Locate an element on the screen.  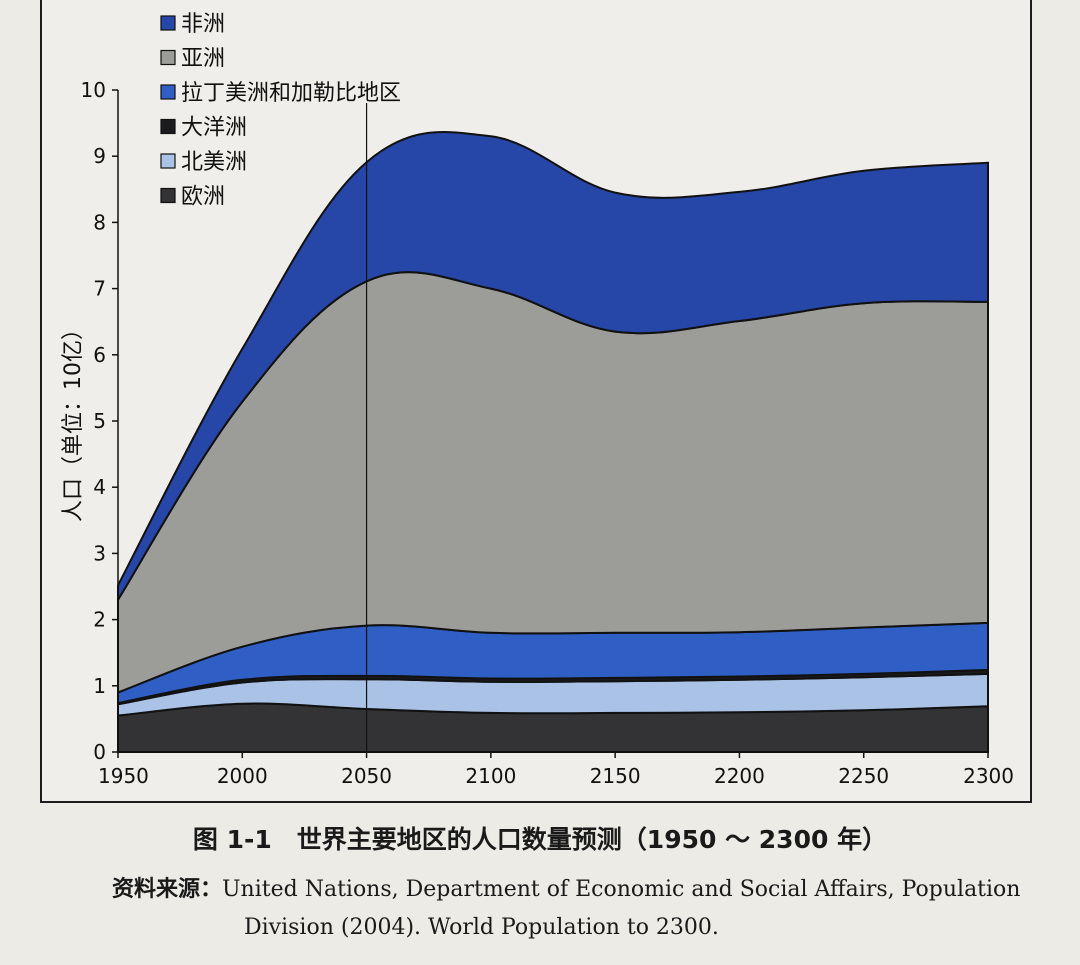
y-tick-label: 3 is located at coordinates (99, 553).